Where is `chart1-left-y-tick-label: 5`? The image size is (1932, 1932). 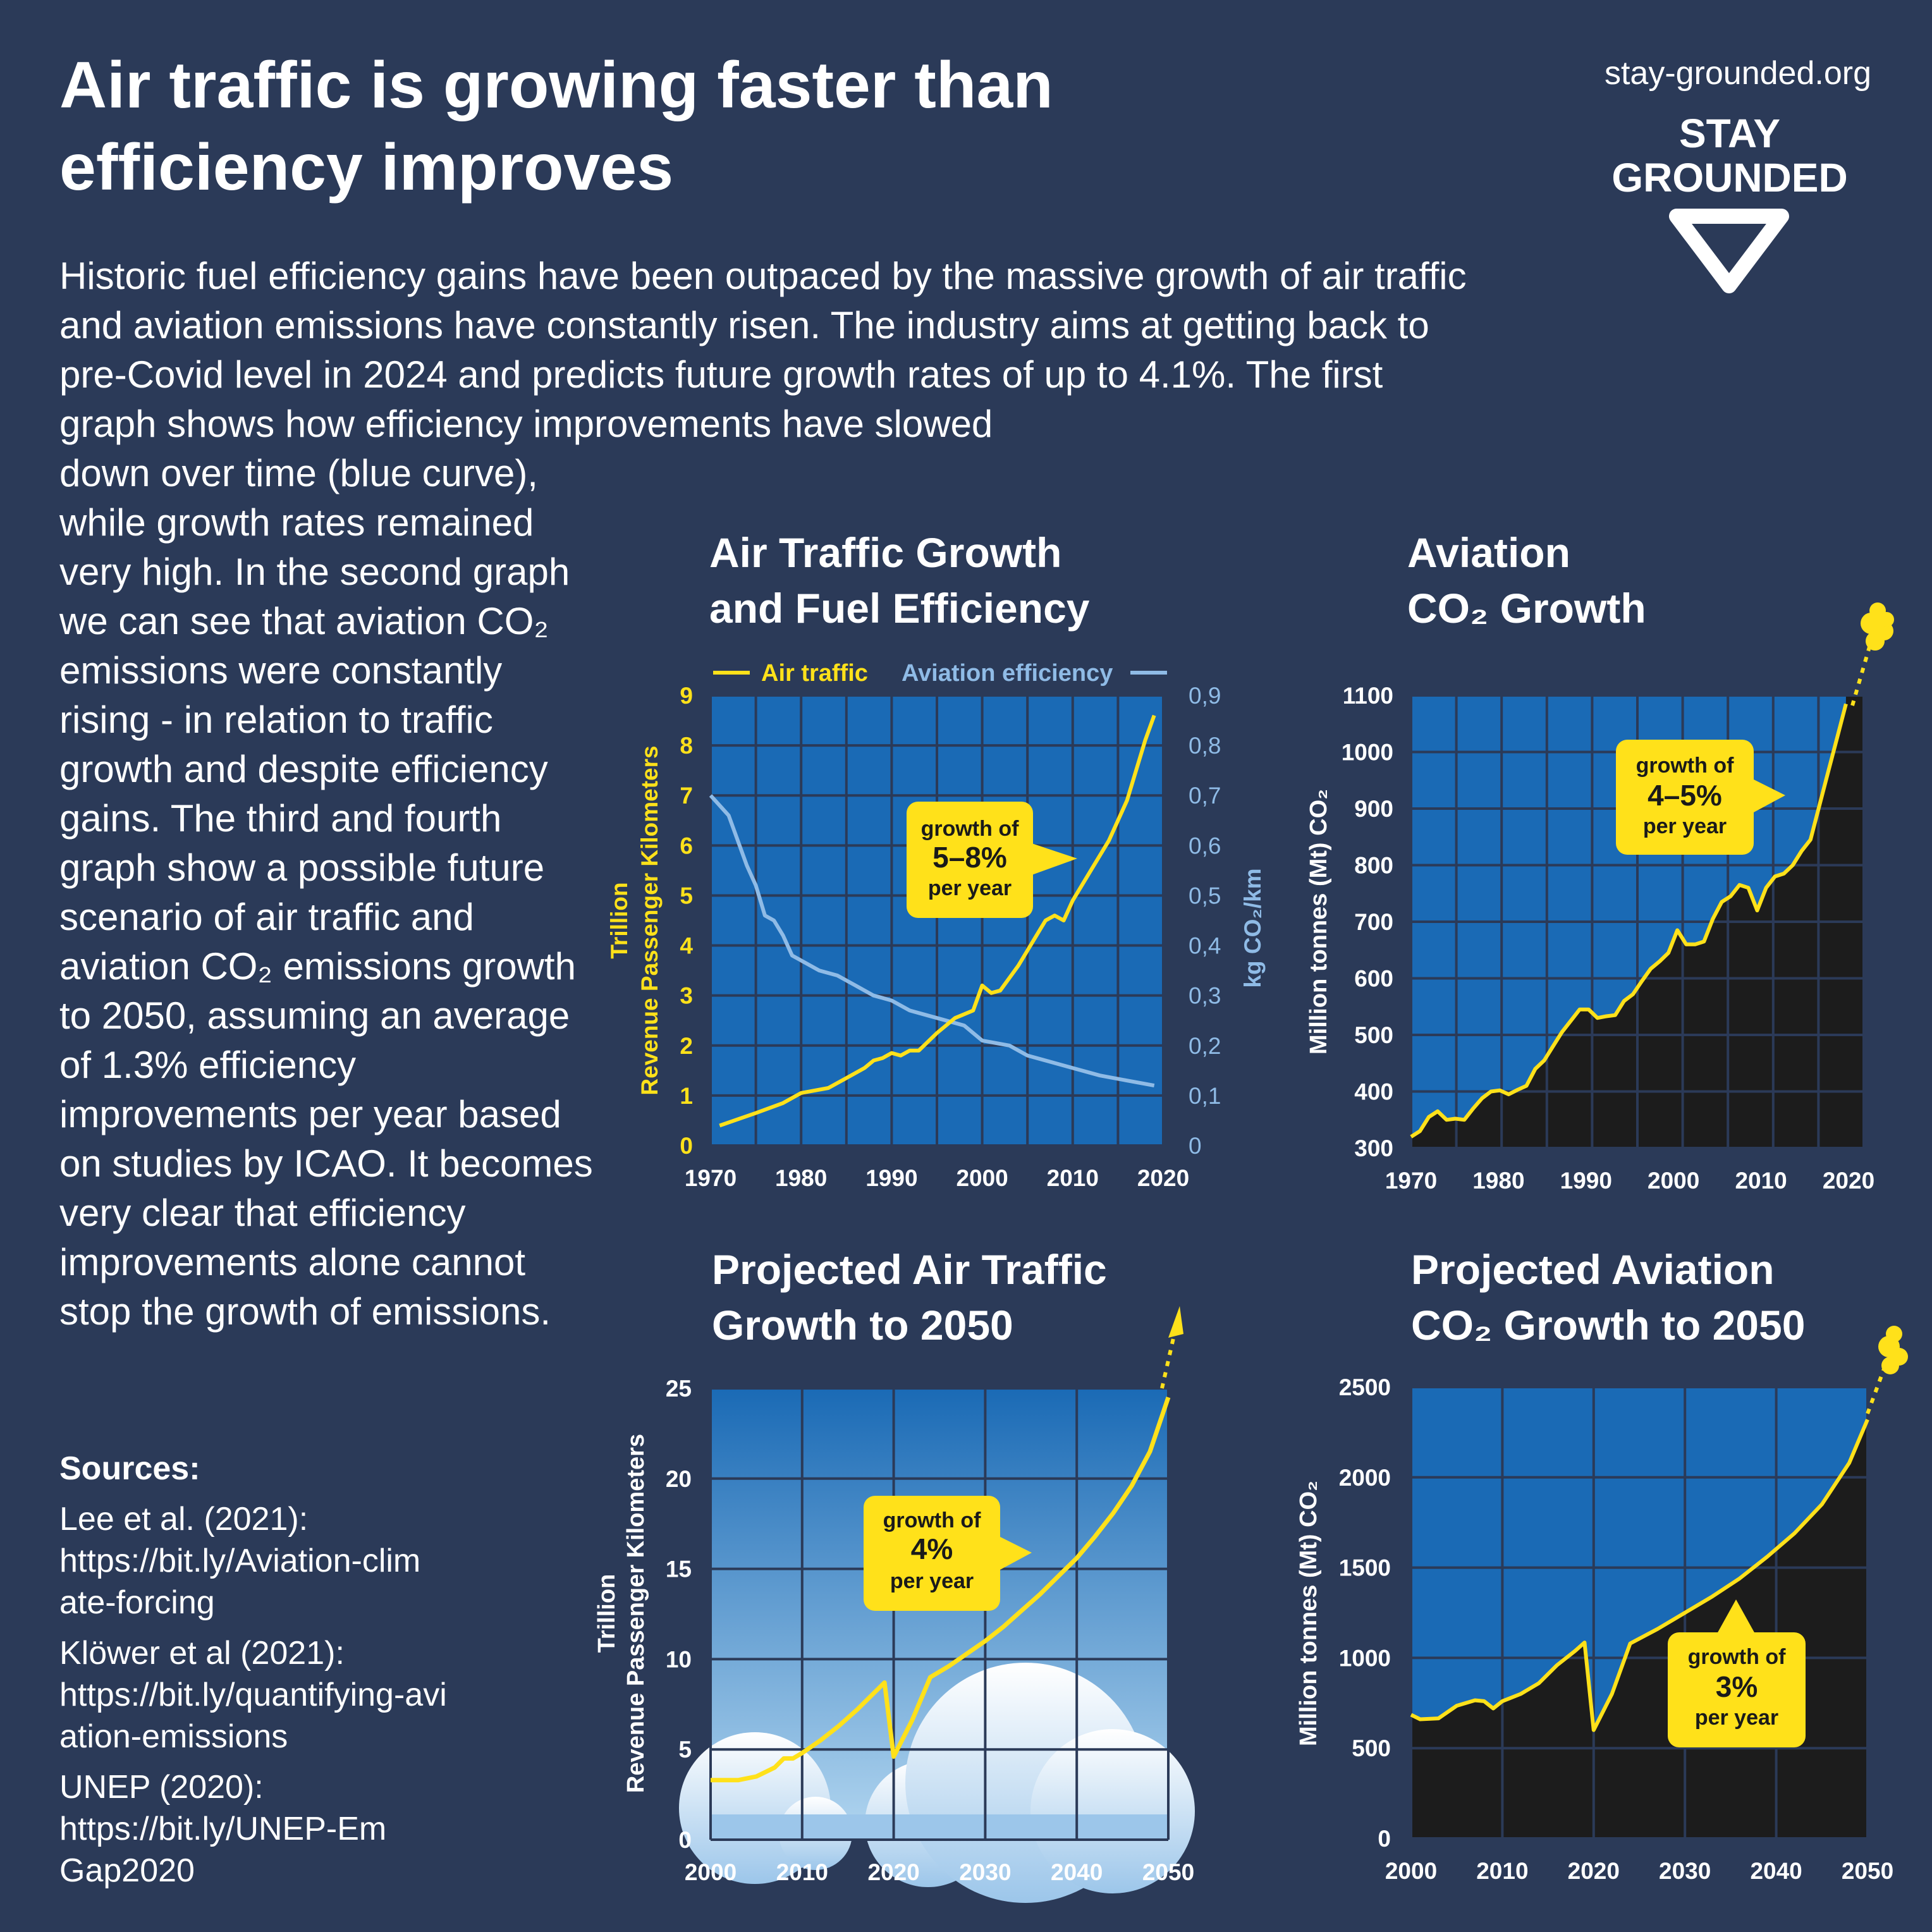
chart1-left-y-tick-label: 5 is located at coordinates (686, 895).